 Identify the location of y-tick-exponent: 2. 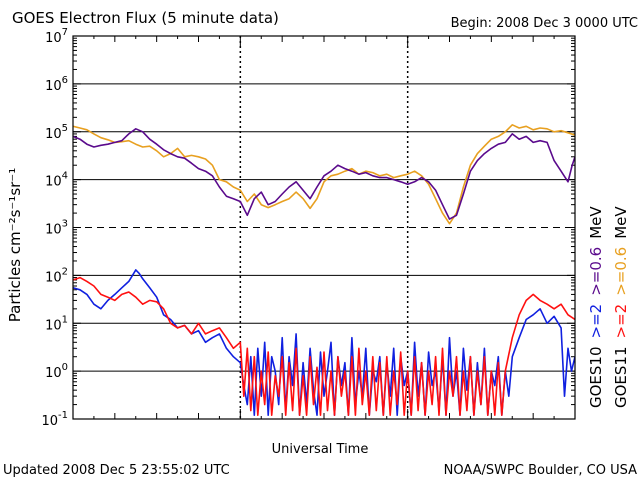
(65, 271).